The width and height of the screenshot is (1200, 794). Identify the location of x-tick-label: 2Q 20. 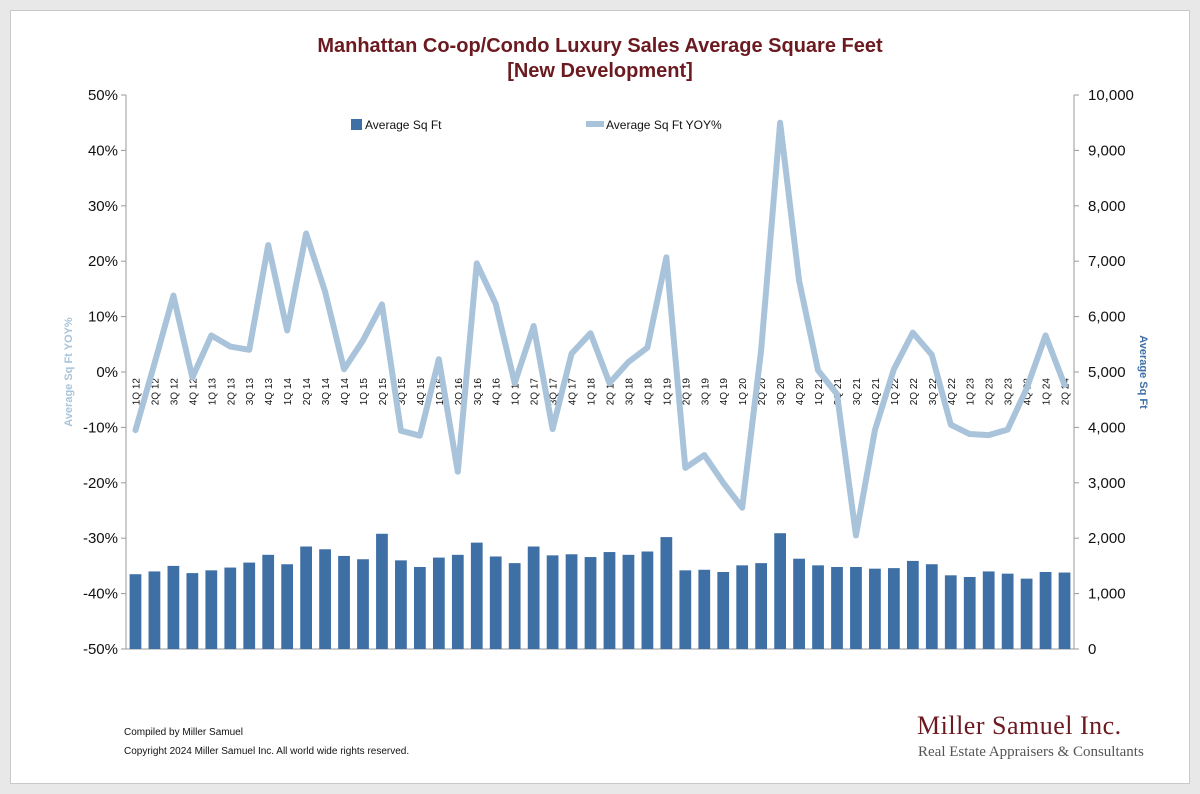
(762, 392).